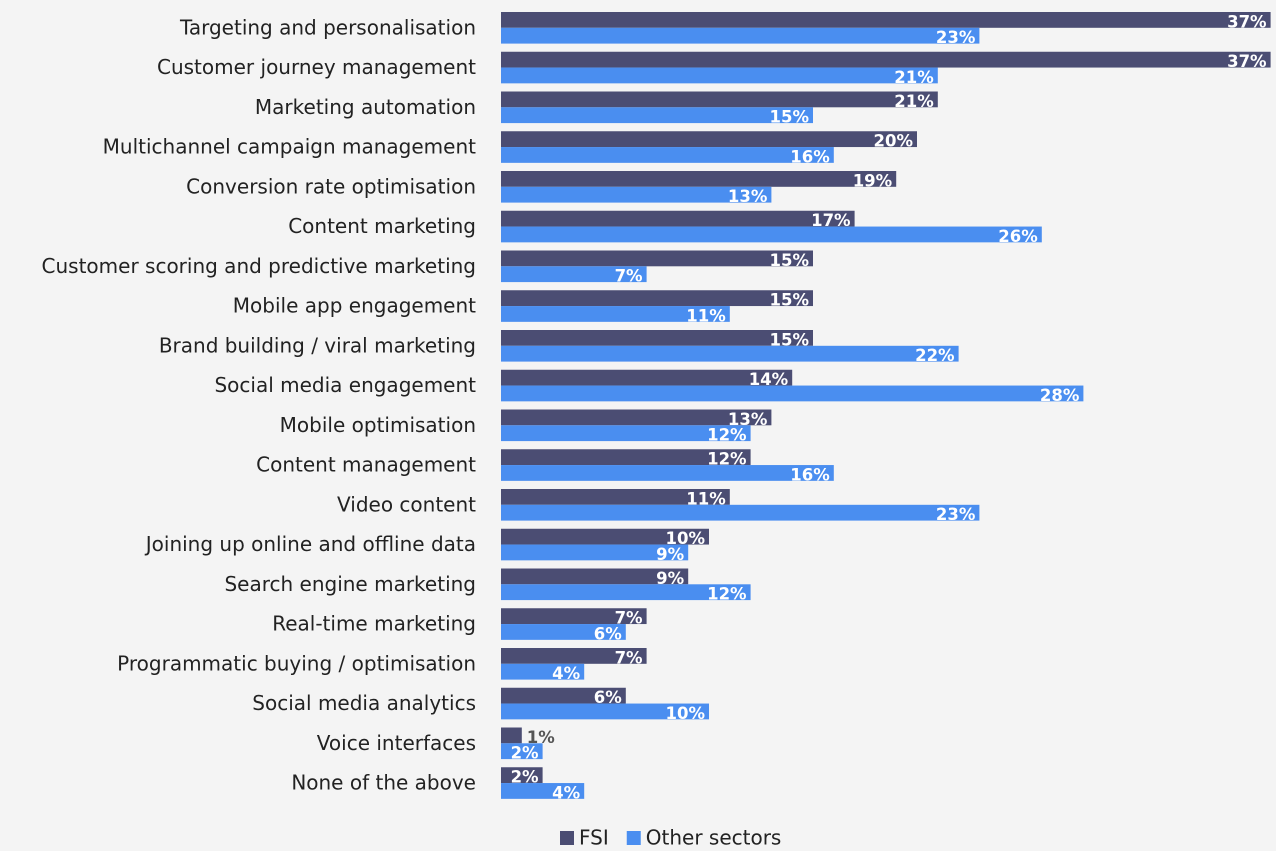 The width and height of the screenshot is (1276, 851). Describe the element at coordinates (714, 838) in the screenshot. I see `legend-label: Other sectors` at that location.